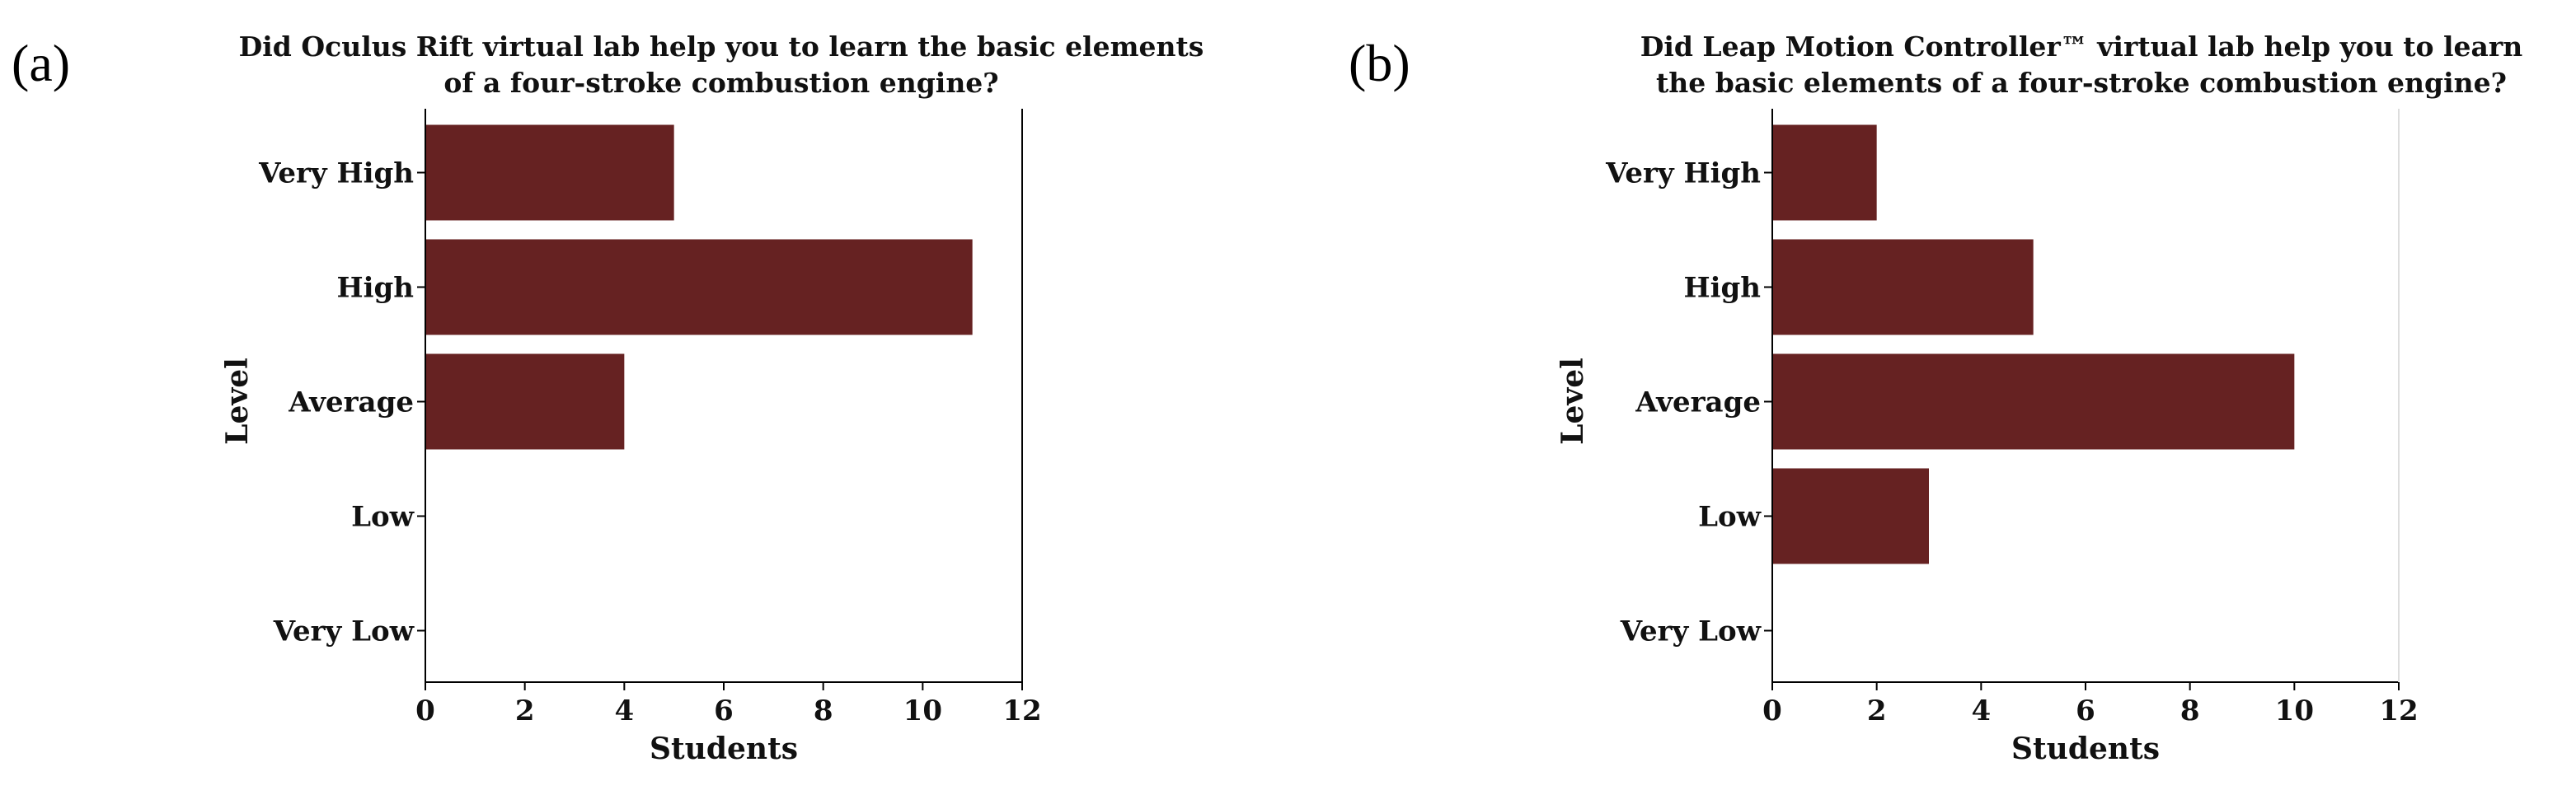 This screenshot has height=795, width=2576. What do you see at coordinates (824, 710) in the screenshot?
I see `x-tick-label-a: 8` at bounding box center [824, 710].